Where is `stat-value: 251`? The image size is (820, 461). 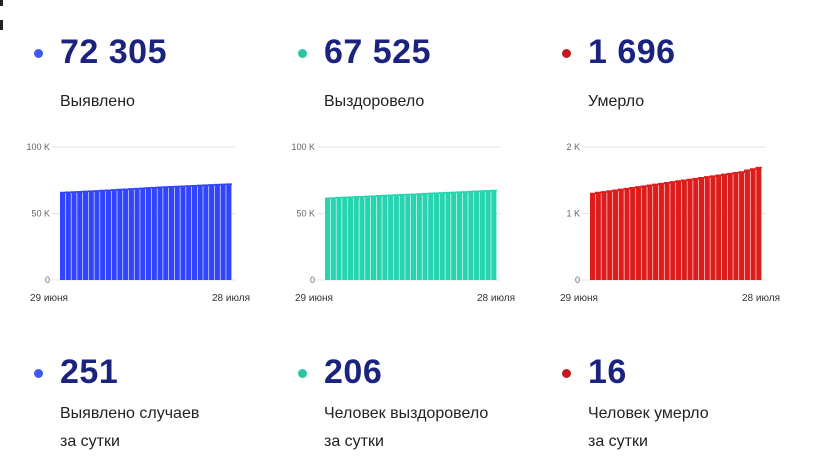 stat-value: 251 is located at coordinates (89, 372).